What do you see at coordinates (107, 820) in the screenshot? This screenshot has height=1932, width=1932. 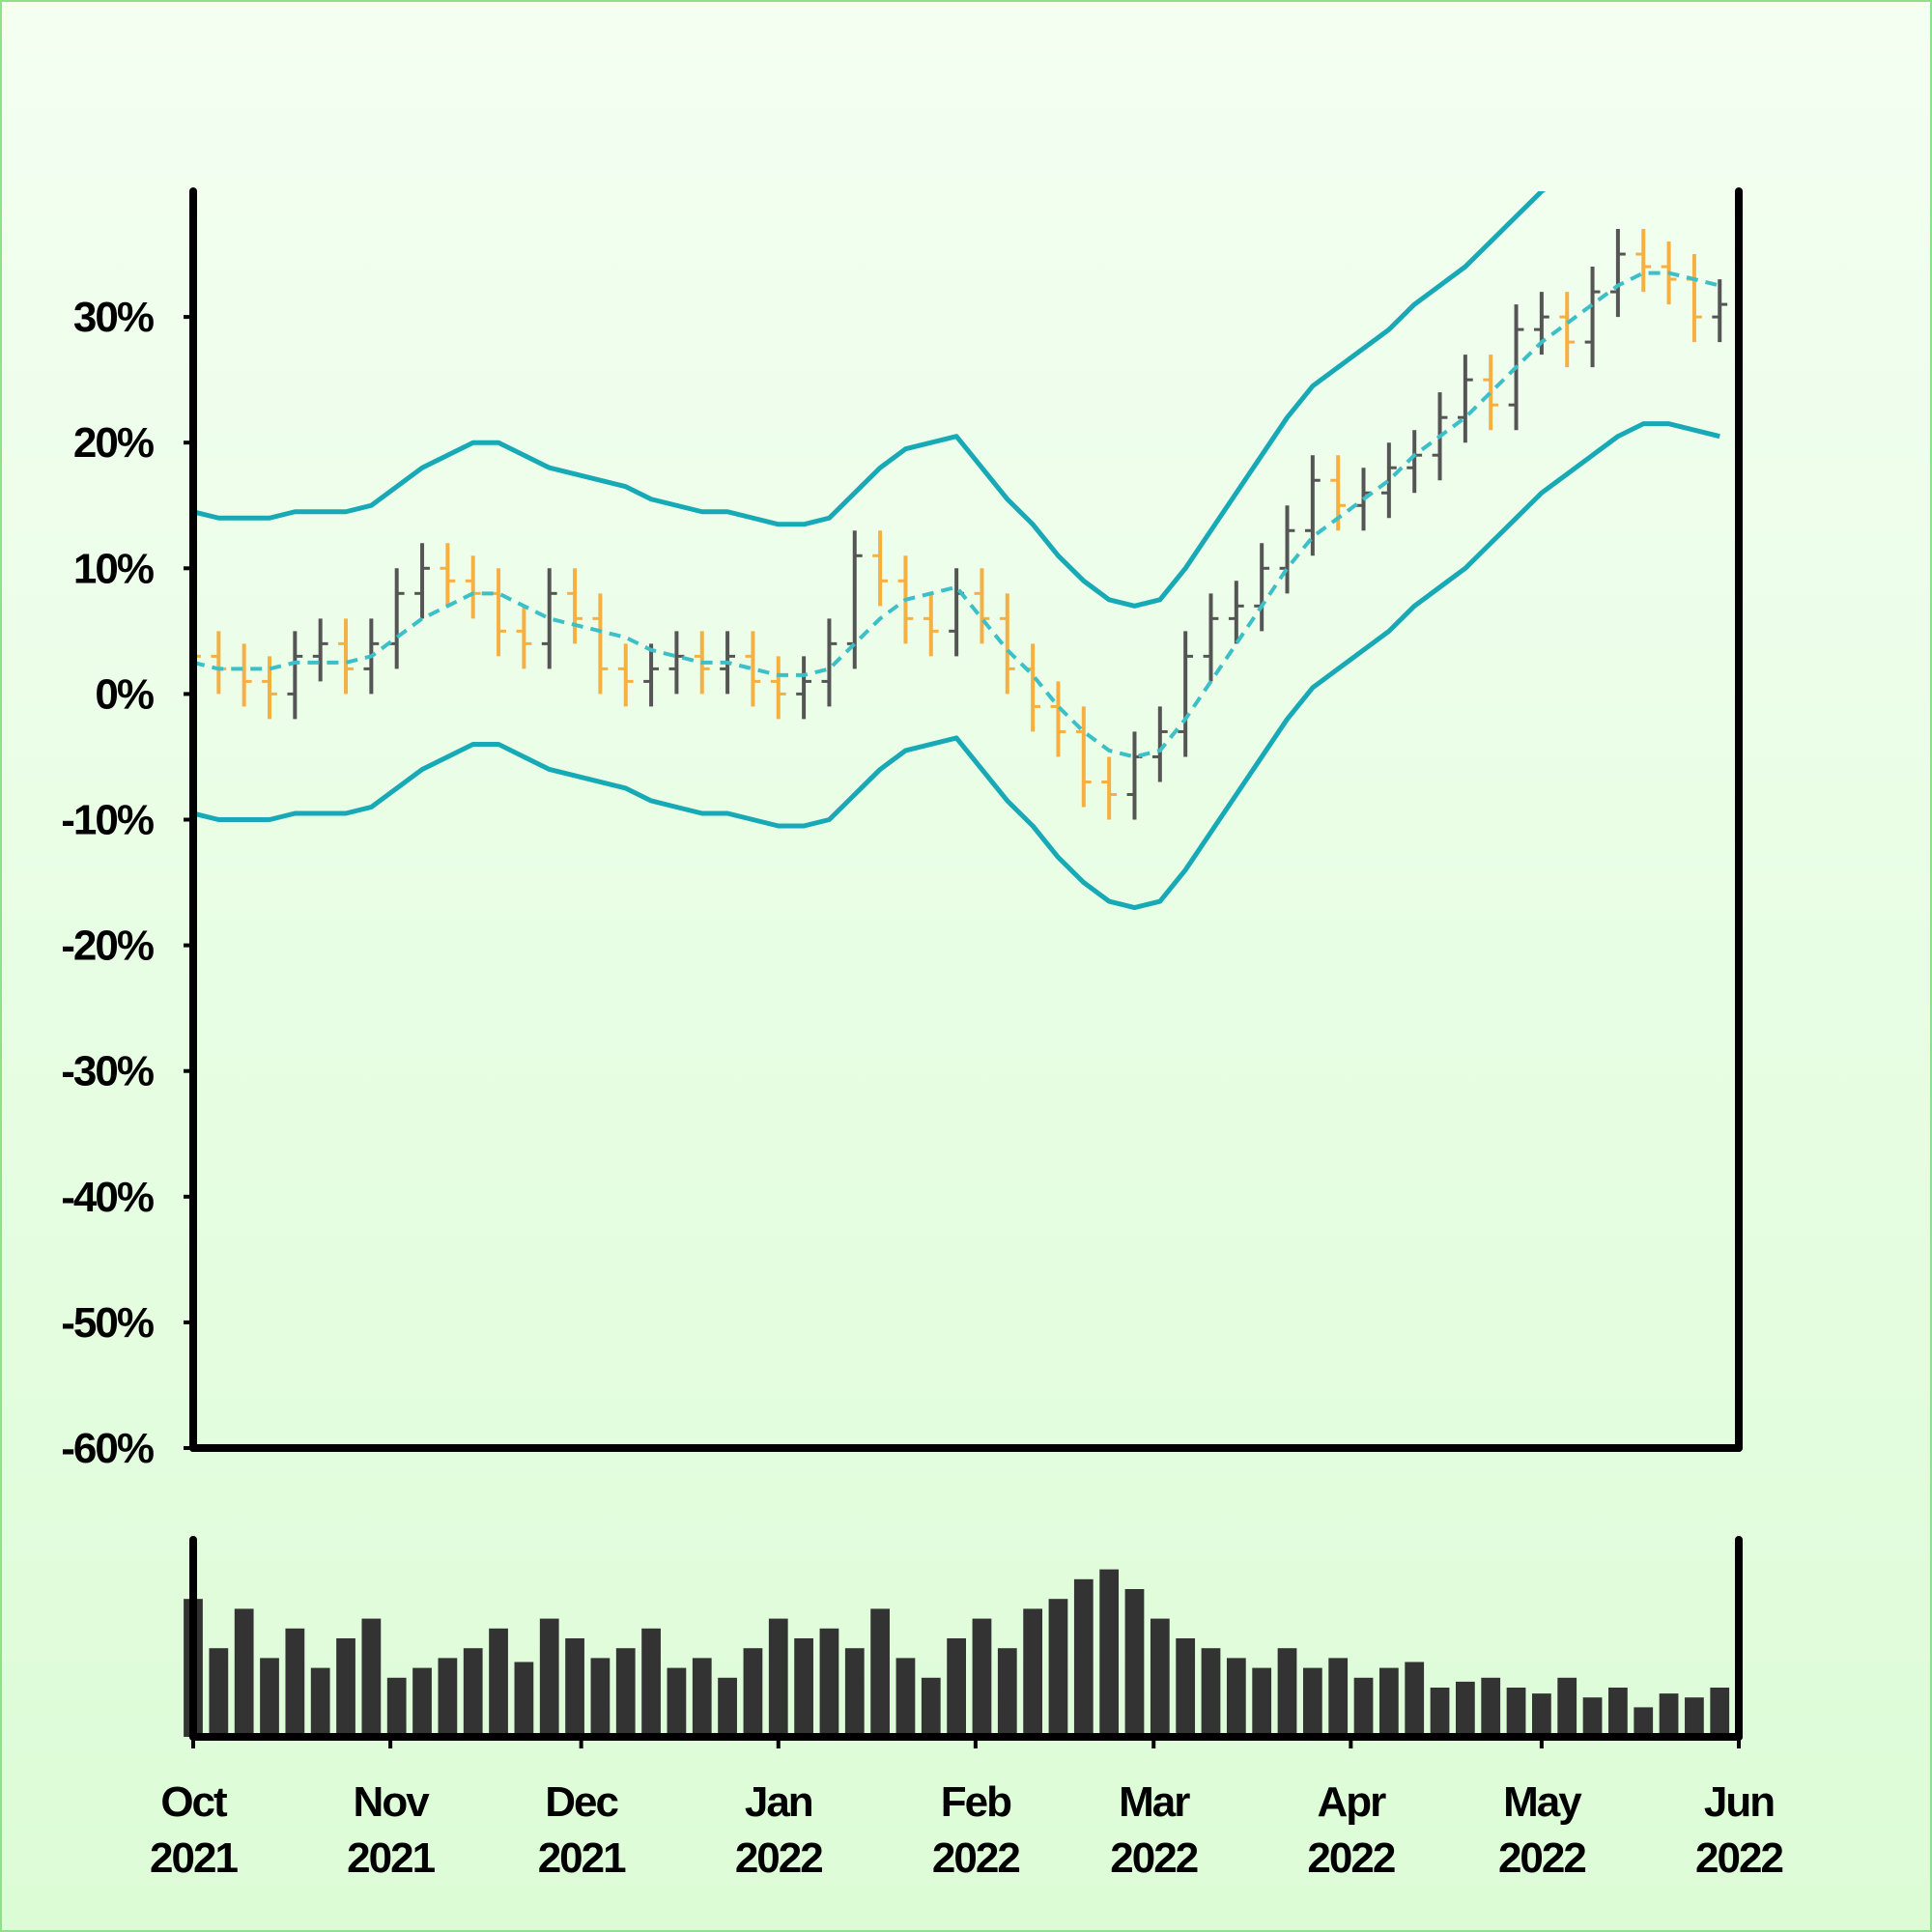 I see `y-tick-label: -10%` at bounding box center [107, 820].